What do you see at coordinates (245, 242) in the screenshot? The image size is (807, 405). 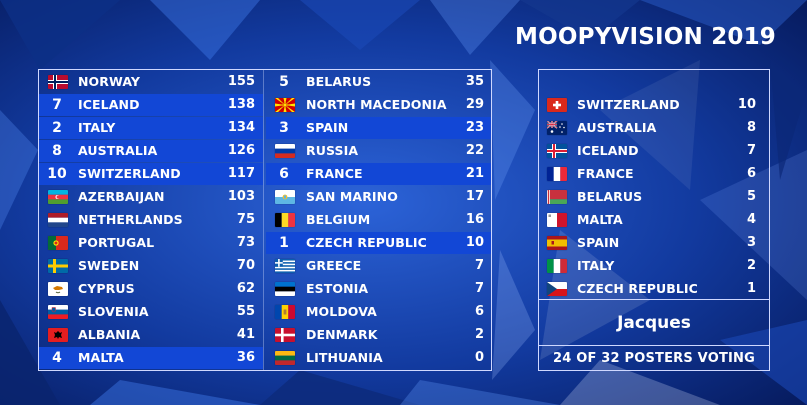 I see `points-value: 73` at bounding box center [245, 242].